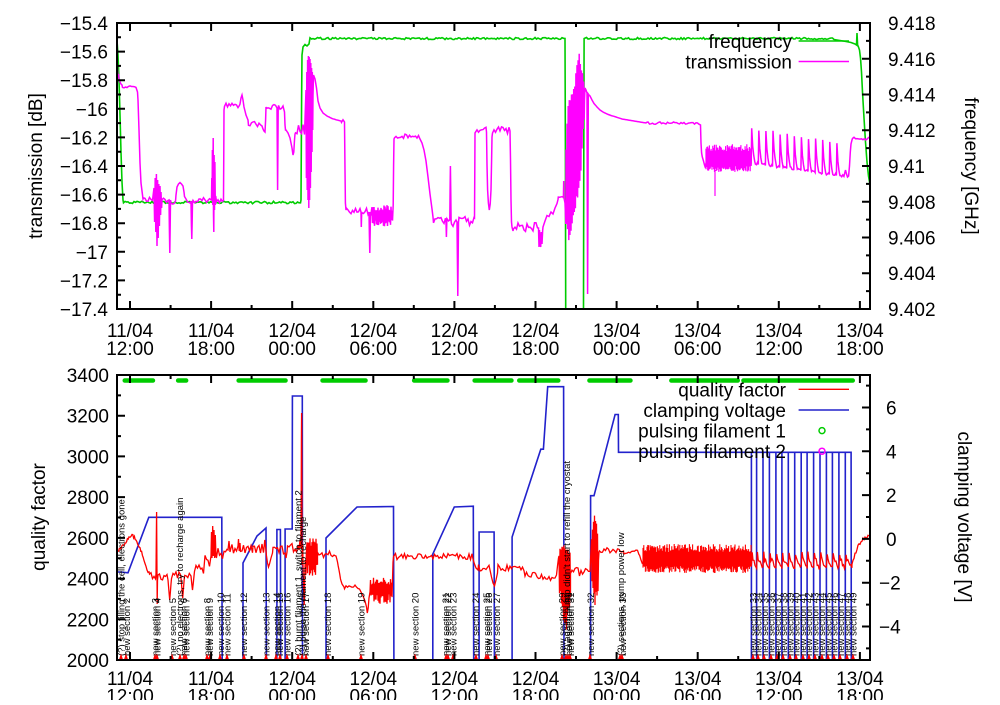 Image resolution: width=1000 pixels, height=705 pixels. I want to click on svg-text: new section 20, so click(416, 624).